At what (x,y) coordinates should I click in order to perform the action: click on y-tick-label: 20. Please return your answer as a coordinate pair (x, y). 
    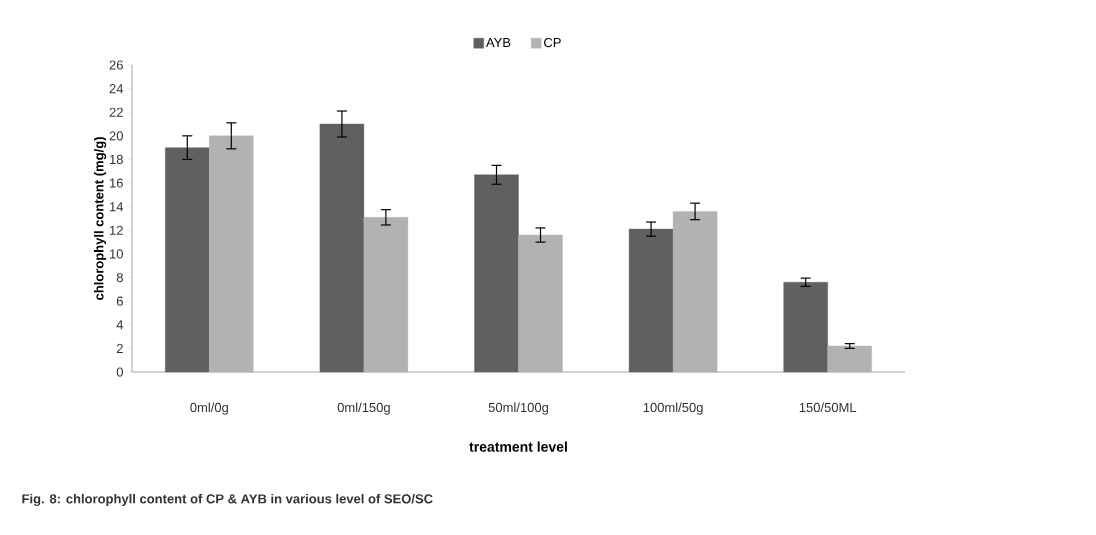
    Looking at the image, I should click on (116, 136).